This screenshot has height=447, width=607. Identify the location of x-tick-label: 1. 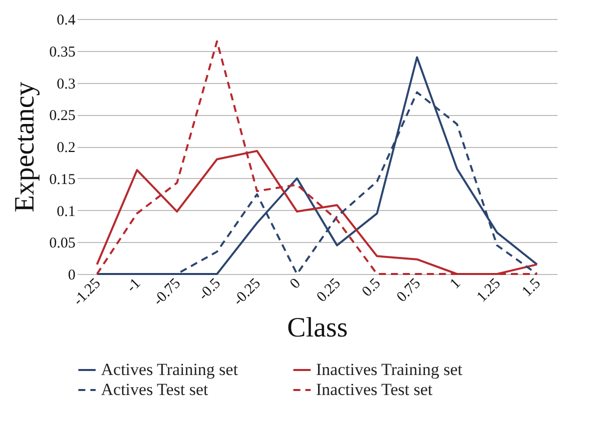
(455, 284).